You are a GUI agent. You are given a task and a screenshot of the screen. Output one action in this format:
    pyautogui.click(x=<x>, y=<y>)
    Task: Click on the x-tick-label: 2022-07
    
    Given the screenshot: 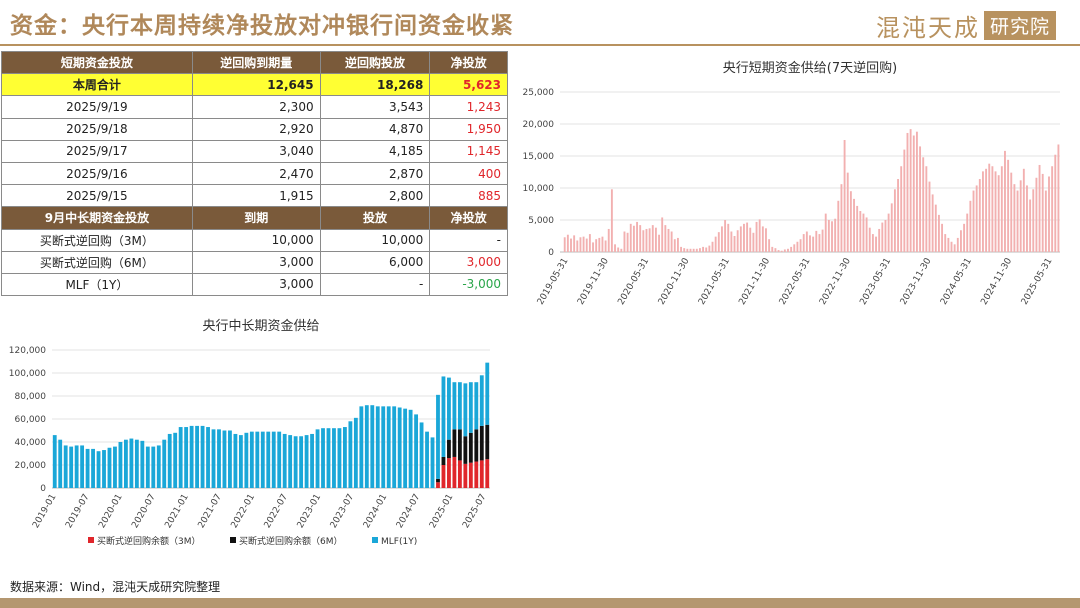 What is the action you would take?
    pyautogui.click(x=276, y=512)
    